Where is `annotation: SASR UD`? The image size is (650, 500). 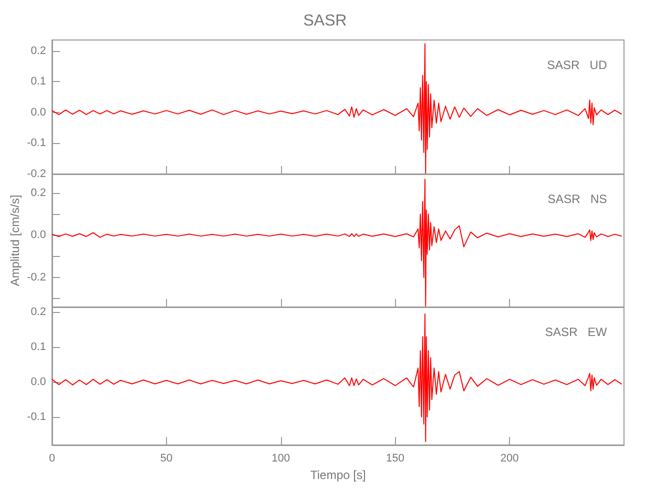
annotation: SASR UD is located at coordinates (577, 65).